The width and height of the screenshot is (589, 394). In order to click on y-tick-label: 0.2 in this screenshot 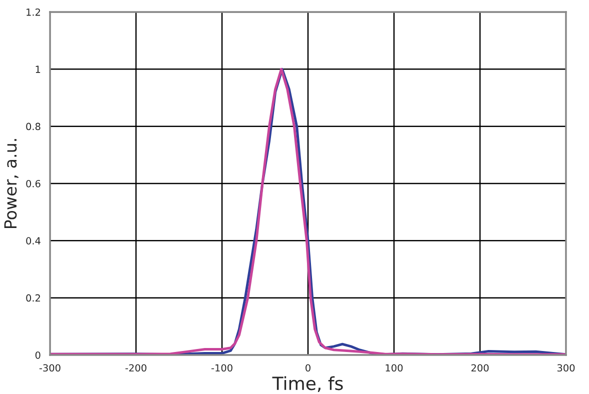, I will do `click(33, 298)`.